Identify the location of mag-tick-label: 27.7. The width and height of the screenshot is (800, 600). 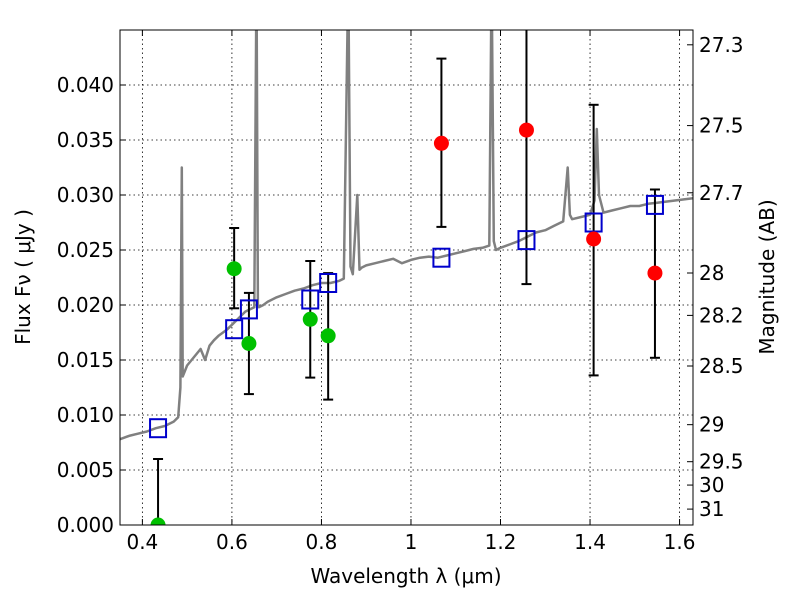
(721, 193).